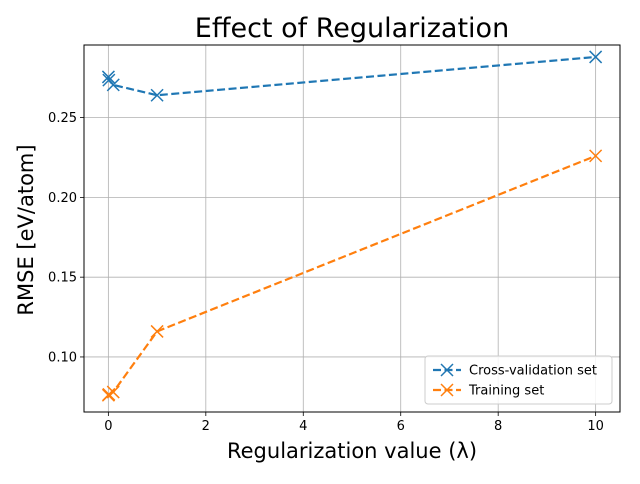 Image resolution: width=640 pixels, height=484 pixels. Describe the element at coordinates (206, 426) in the screenshot. I see `x-tick-label: 2` at that location.